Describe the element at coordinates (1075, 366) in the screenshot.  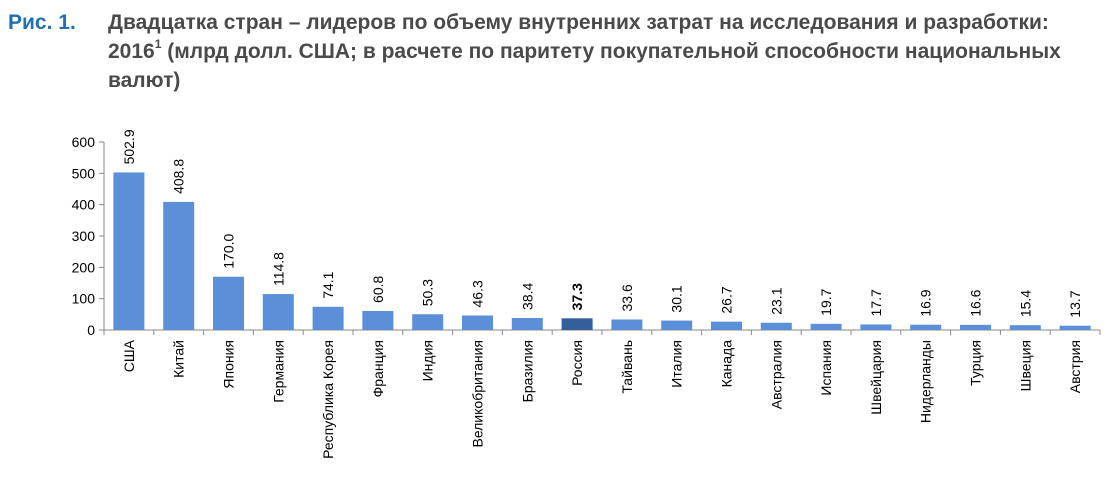
I see `x-tick-label: Австрия` at that location.